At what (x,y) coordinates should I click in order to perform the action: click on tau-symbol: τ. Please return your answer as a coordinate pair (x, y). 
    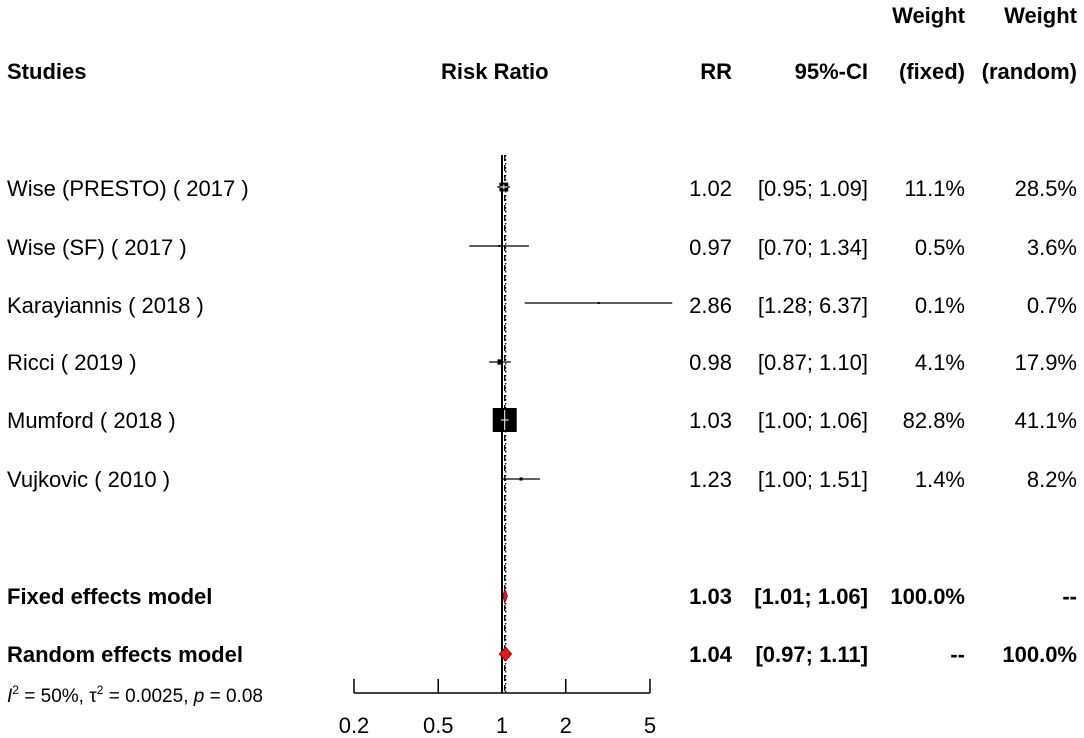
    Looking at the image, I should click on (93, 696).